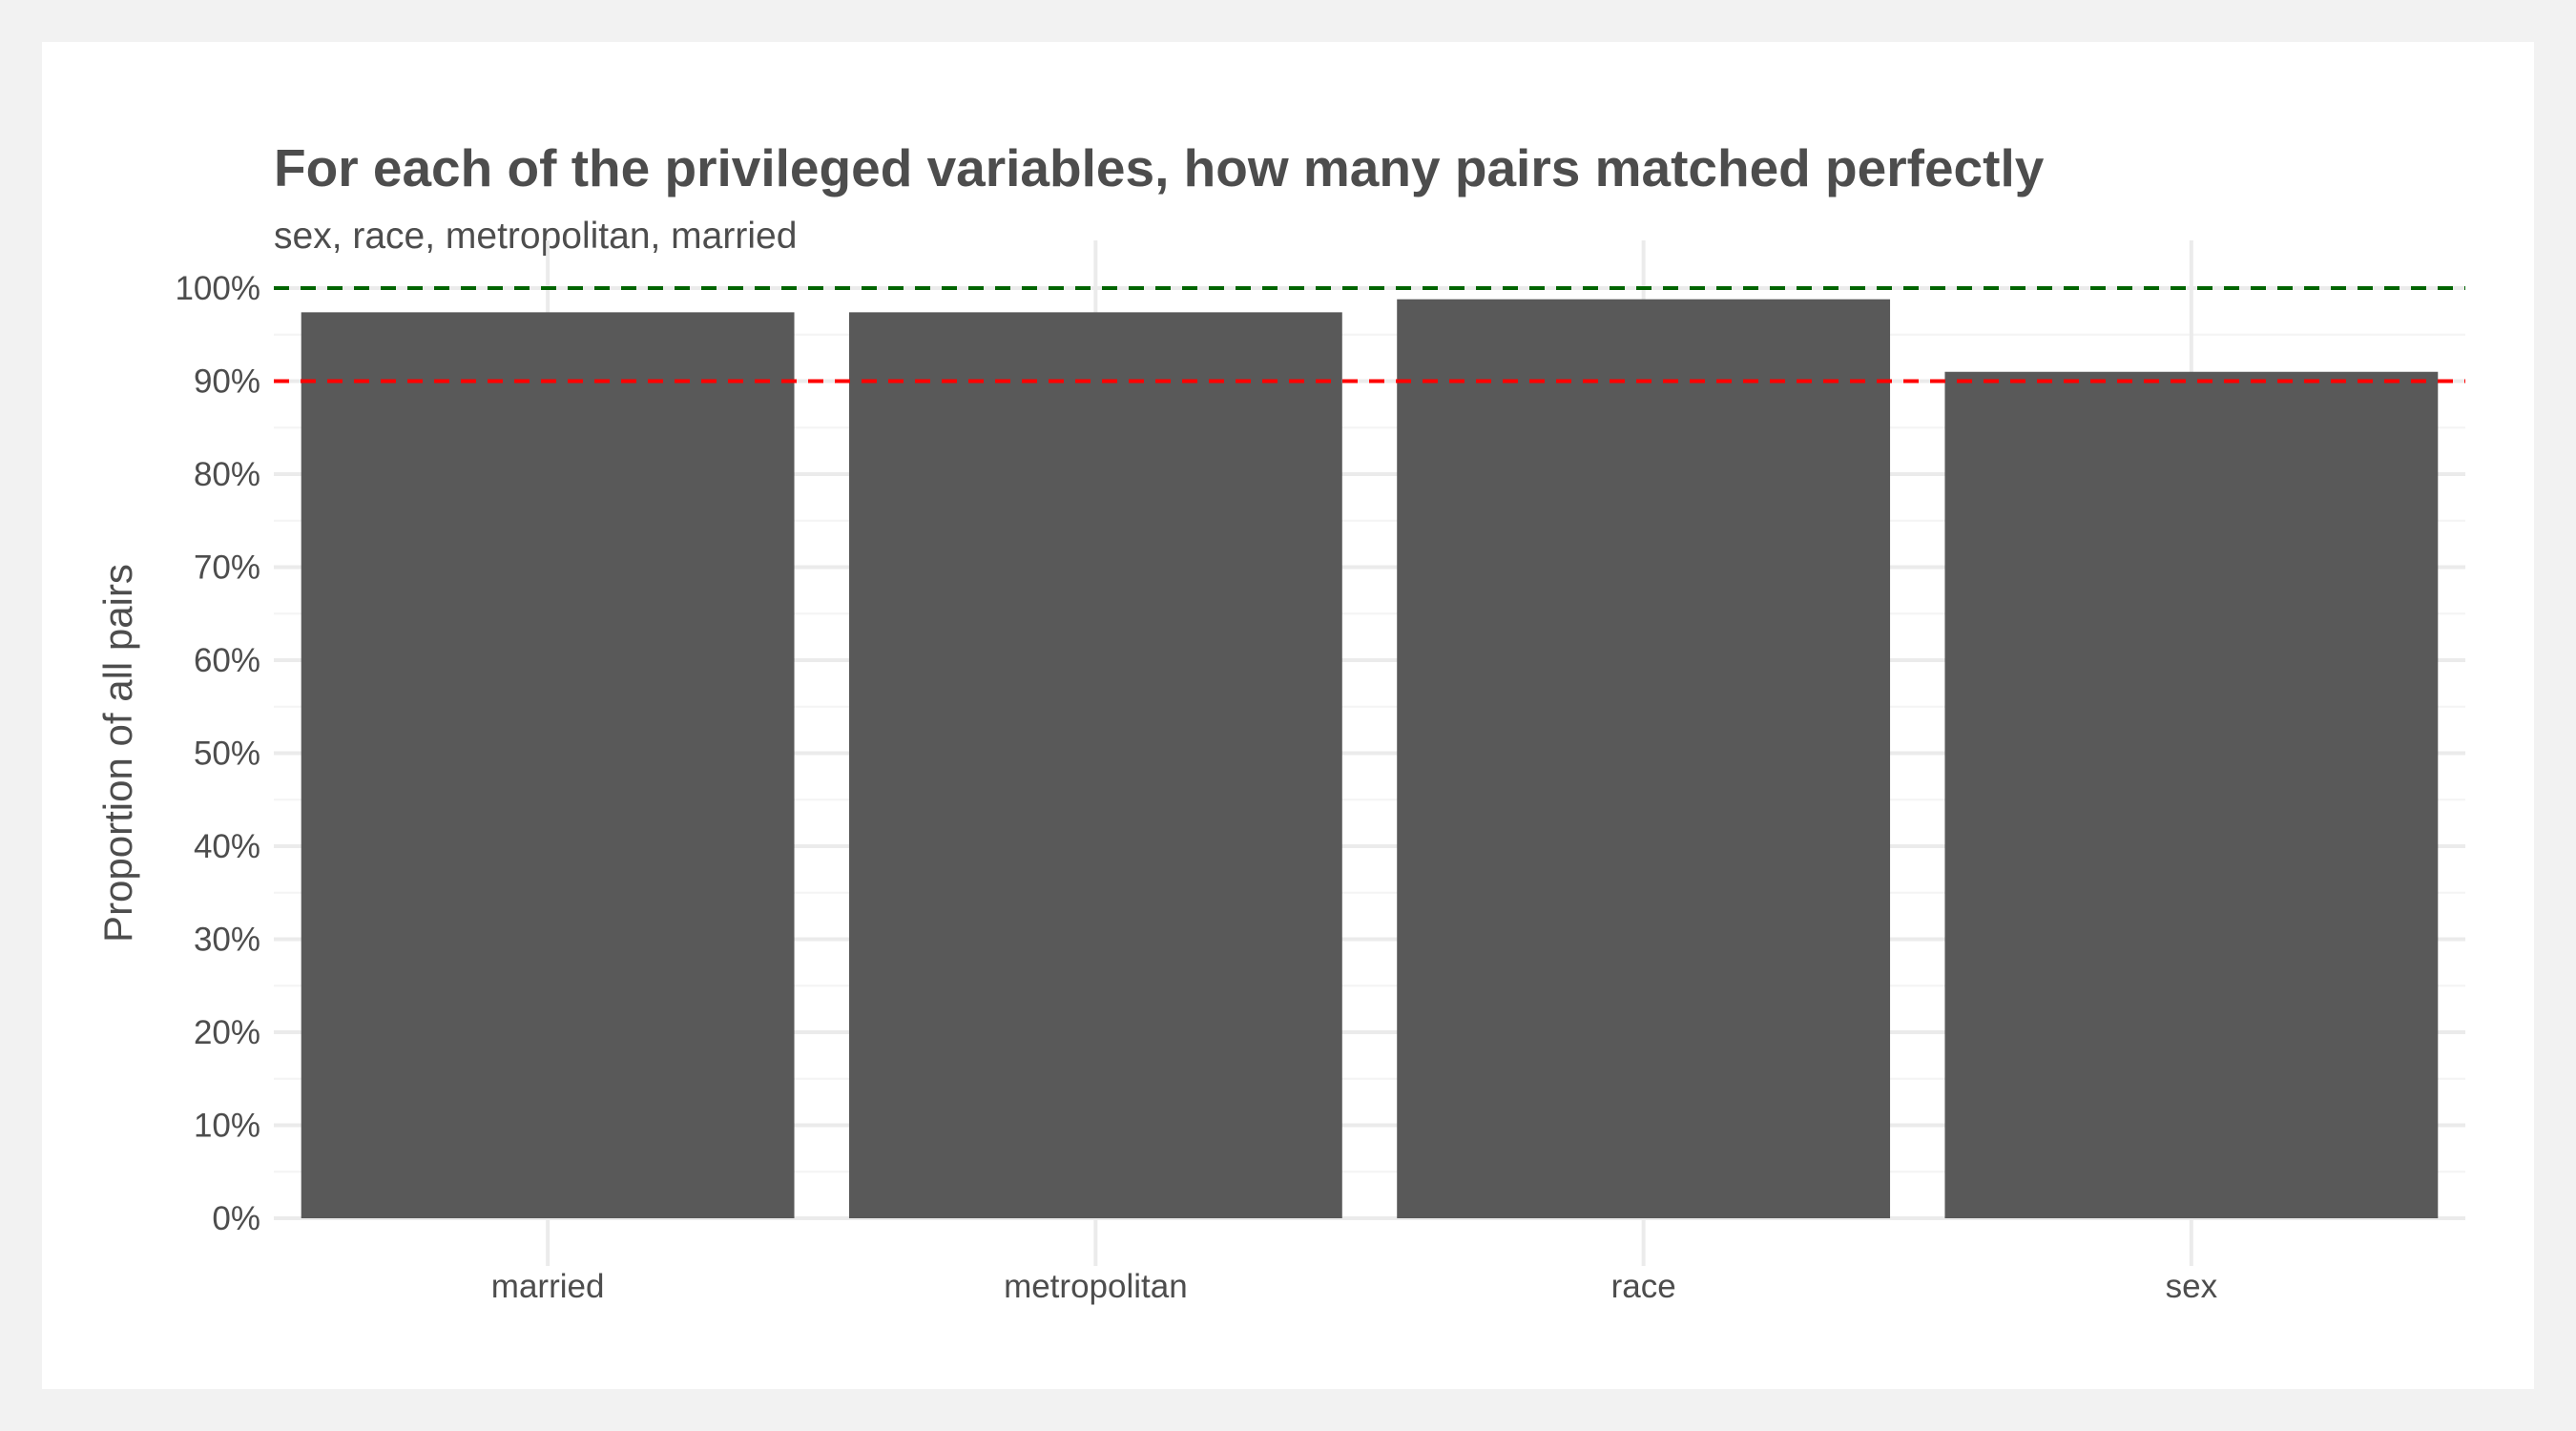 This screenshot has width=2576, height=1431. I want to click on y-axis-title: Proportion of all pairs, so click(117, 753).